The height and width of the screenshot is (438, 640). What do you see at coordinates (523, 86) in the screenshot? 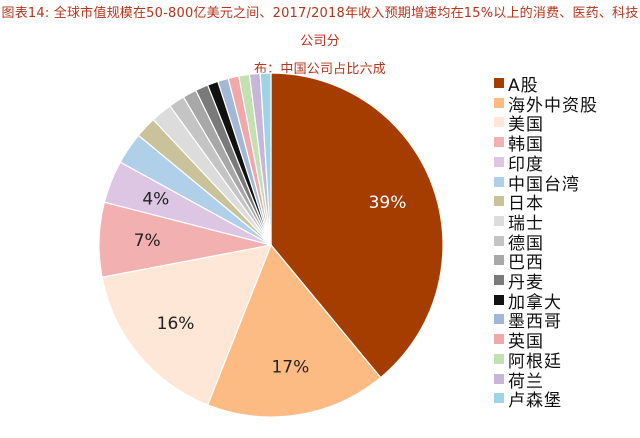
I see `legend-label: A股` at bounding box center [523, 86].